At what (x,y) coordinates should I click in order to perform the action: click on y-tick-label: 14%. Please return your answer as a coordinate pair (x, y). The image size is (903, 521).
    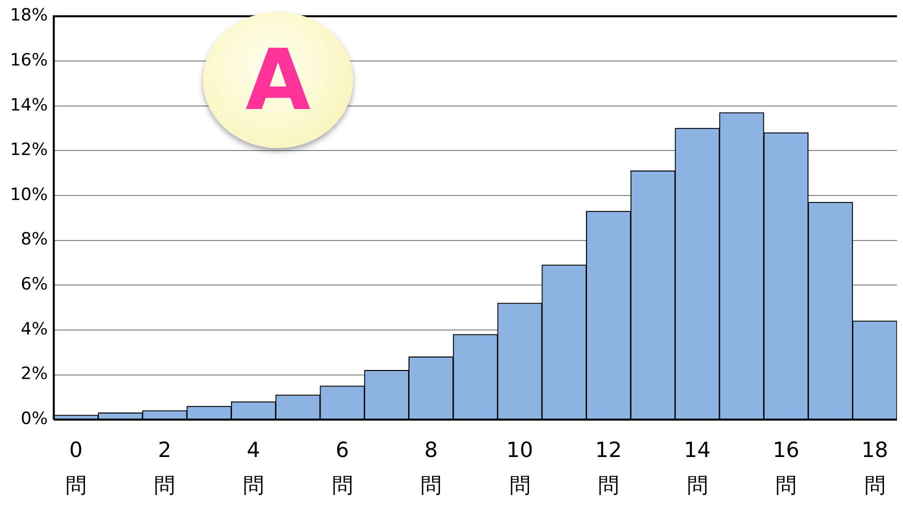
    Looking at the image, I should click on (29, 105).